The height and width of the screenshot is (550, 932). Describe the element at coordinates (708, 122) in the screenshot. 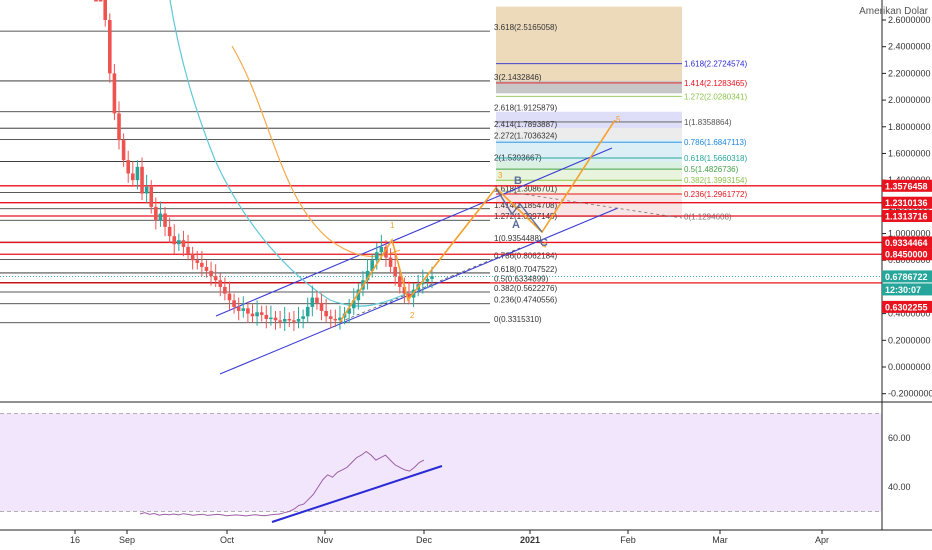

I see `fib-ext-label: 1(1.8358864)` at that location.